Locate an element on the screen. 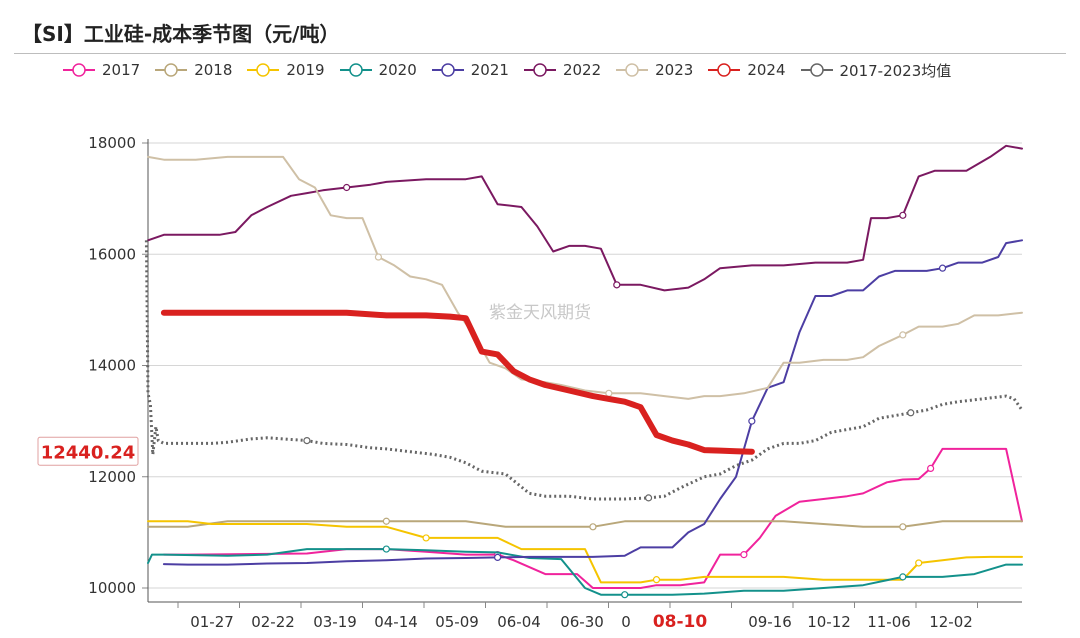 This screenshot has height=638, width=1080. legend-item: 2021 is located at coordinates (470, 70).